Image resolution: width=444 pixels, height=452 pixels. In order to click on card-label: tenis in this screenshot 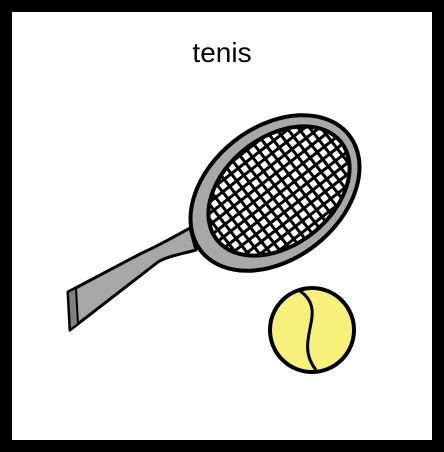, I will do `click(222, 52)`.